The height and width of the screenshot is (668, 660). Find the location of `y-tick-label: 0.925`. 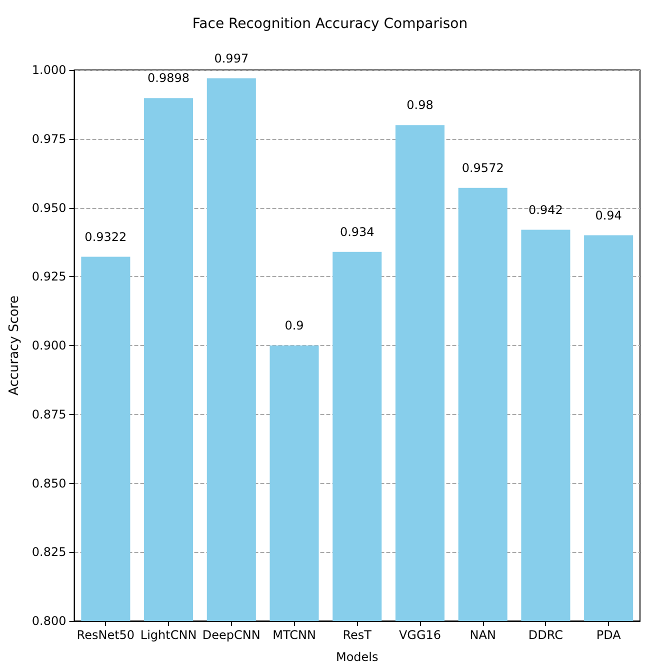

y-tick-label: 0.925 is located at coordinates (49, 277).